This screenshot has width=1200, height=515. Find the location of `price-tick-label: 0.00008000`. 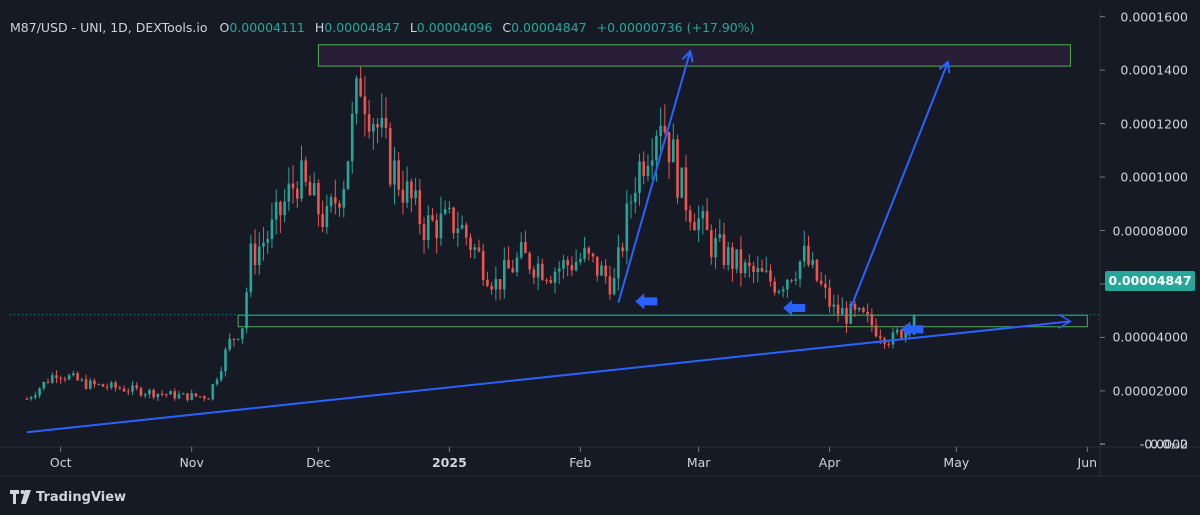

price-tick-label: 0.00008000 is located at coordinates (1150, 230).